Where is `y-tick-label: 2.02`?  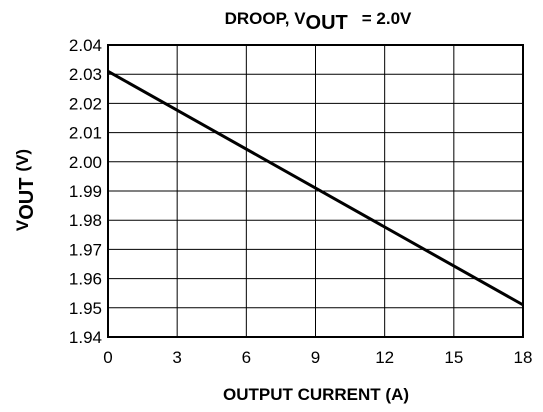 y-tick-label: 2.02 is located at coordinates (85, 103).